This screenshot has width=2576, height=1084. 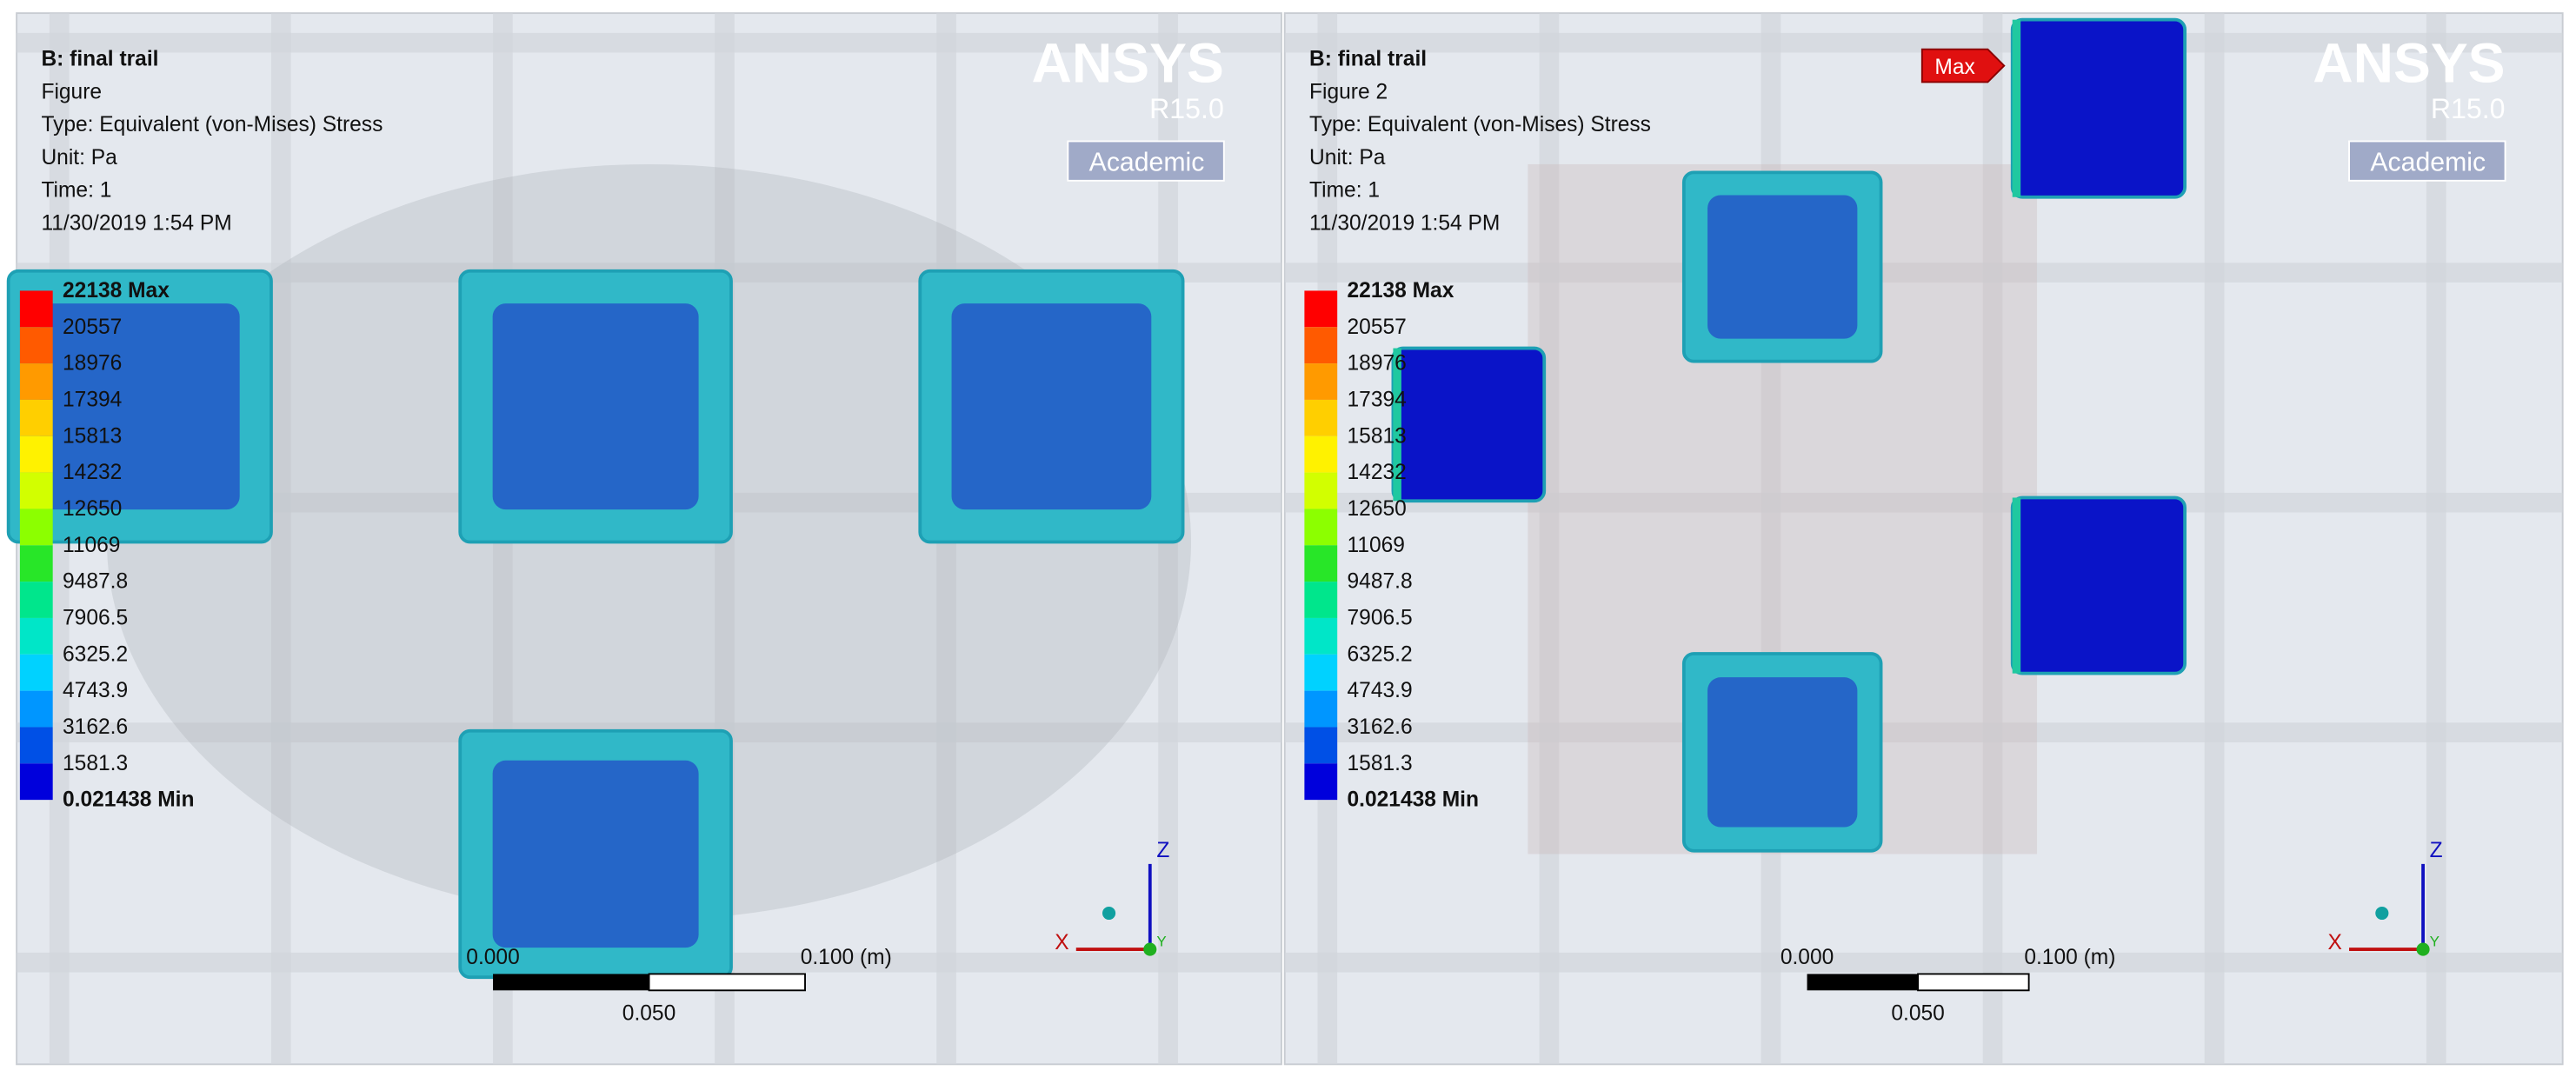 What do you see at coordinates (92, 436) in the screenshot?
I see `legend-label: 15813` at bounding box center [92, 436].